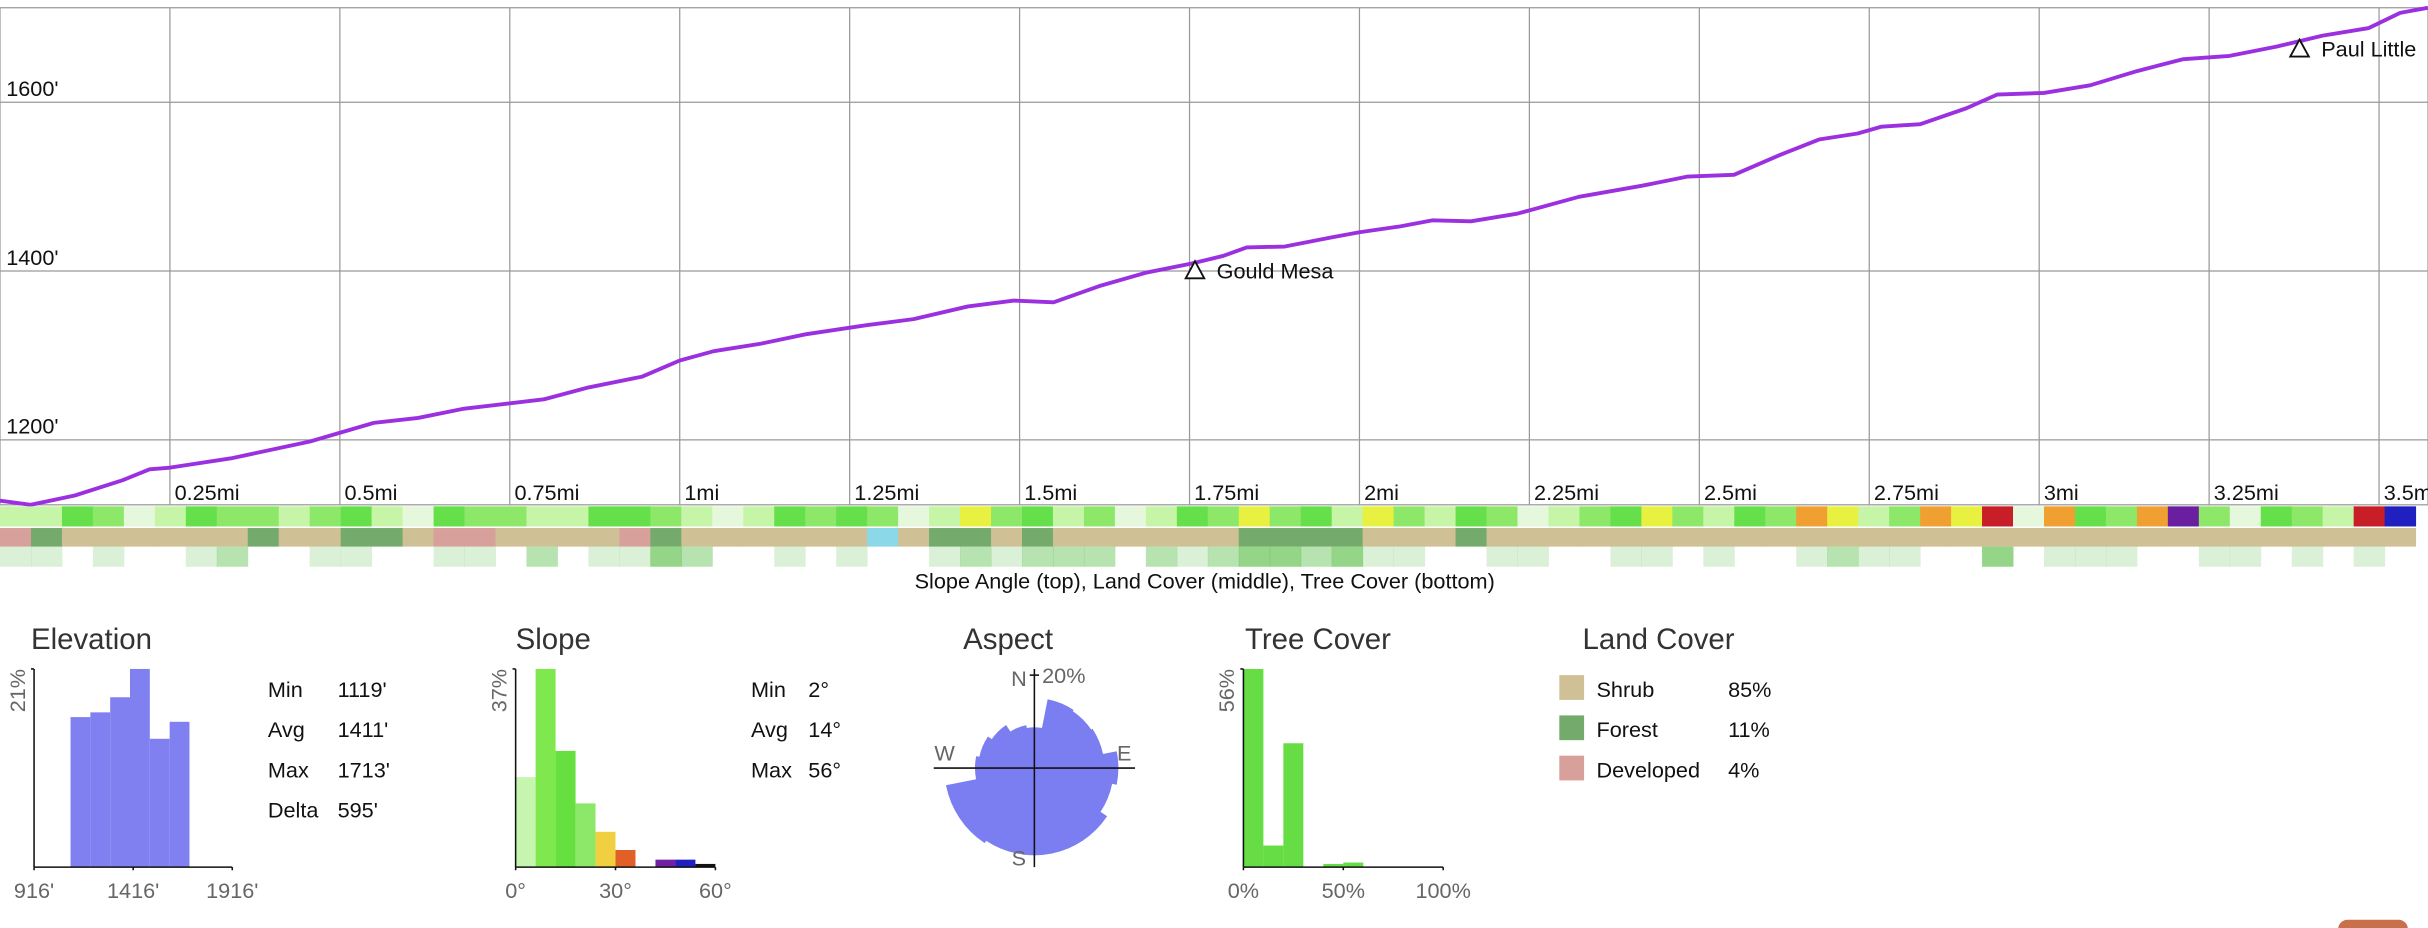 Image resolution: width=2428 pixels, height=928 pixels. What do you see at coordinates (1625, 689) in the screenshot?
I see `legend-name: Shrub` at bounding box center [1625, 689].